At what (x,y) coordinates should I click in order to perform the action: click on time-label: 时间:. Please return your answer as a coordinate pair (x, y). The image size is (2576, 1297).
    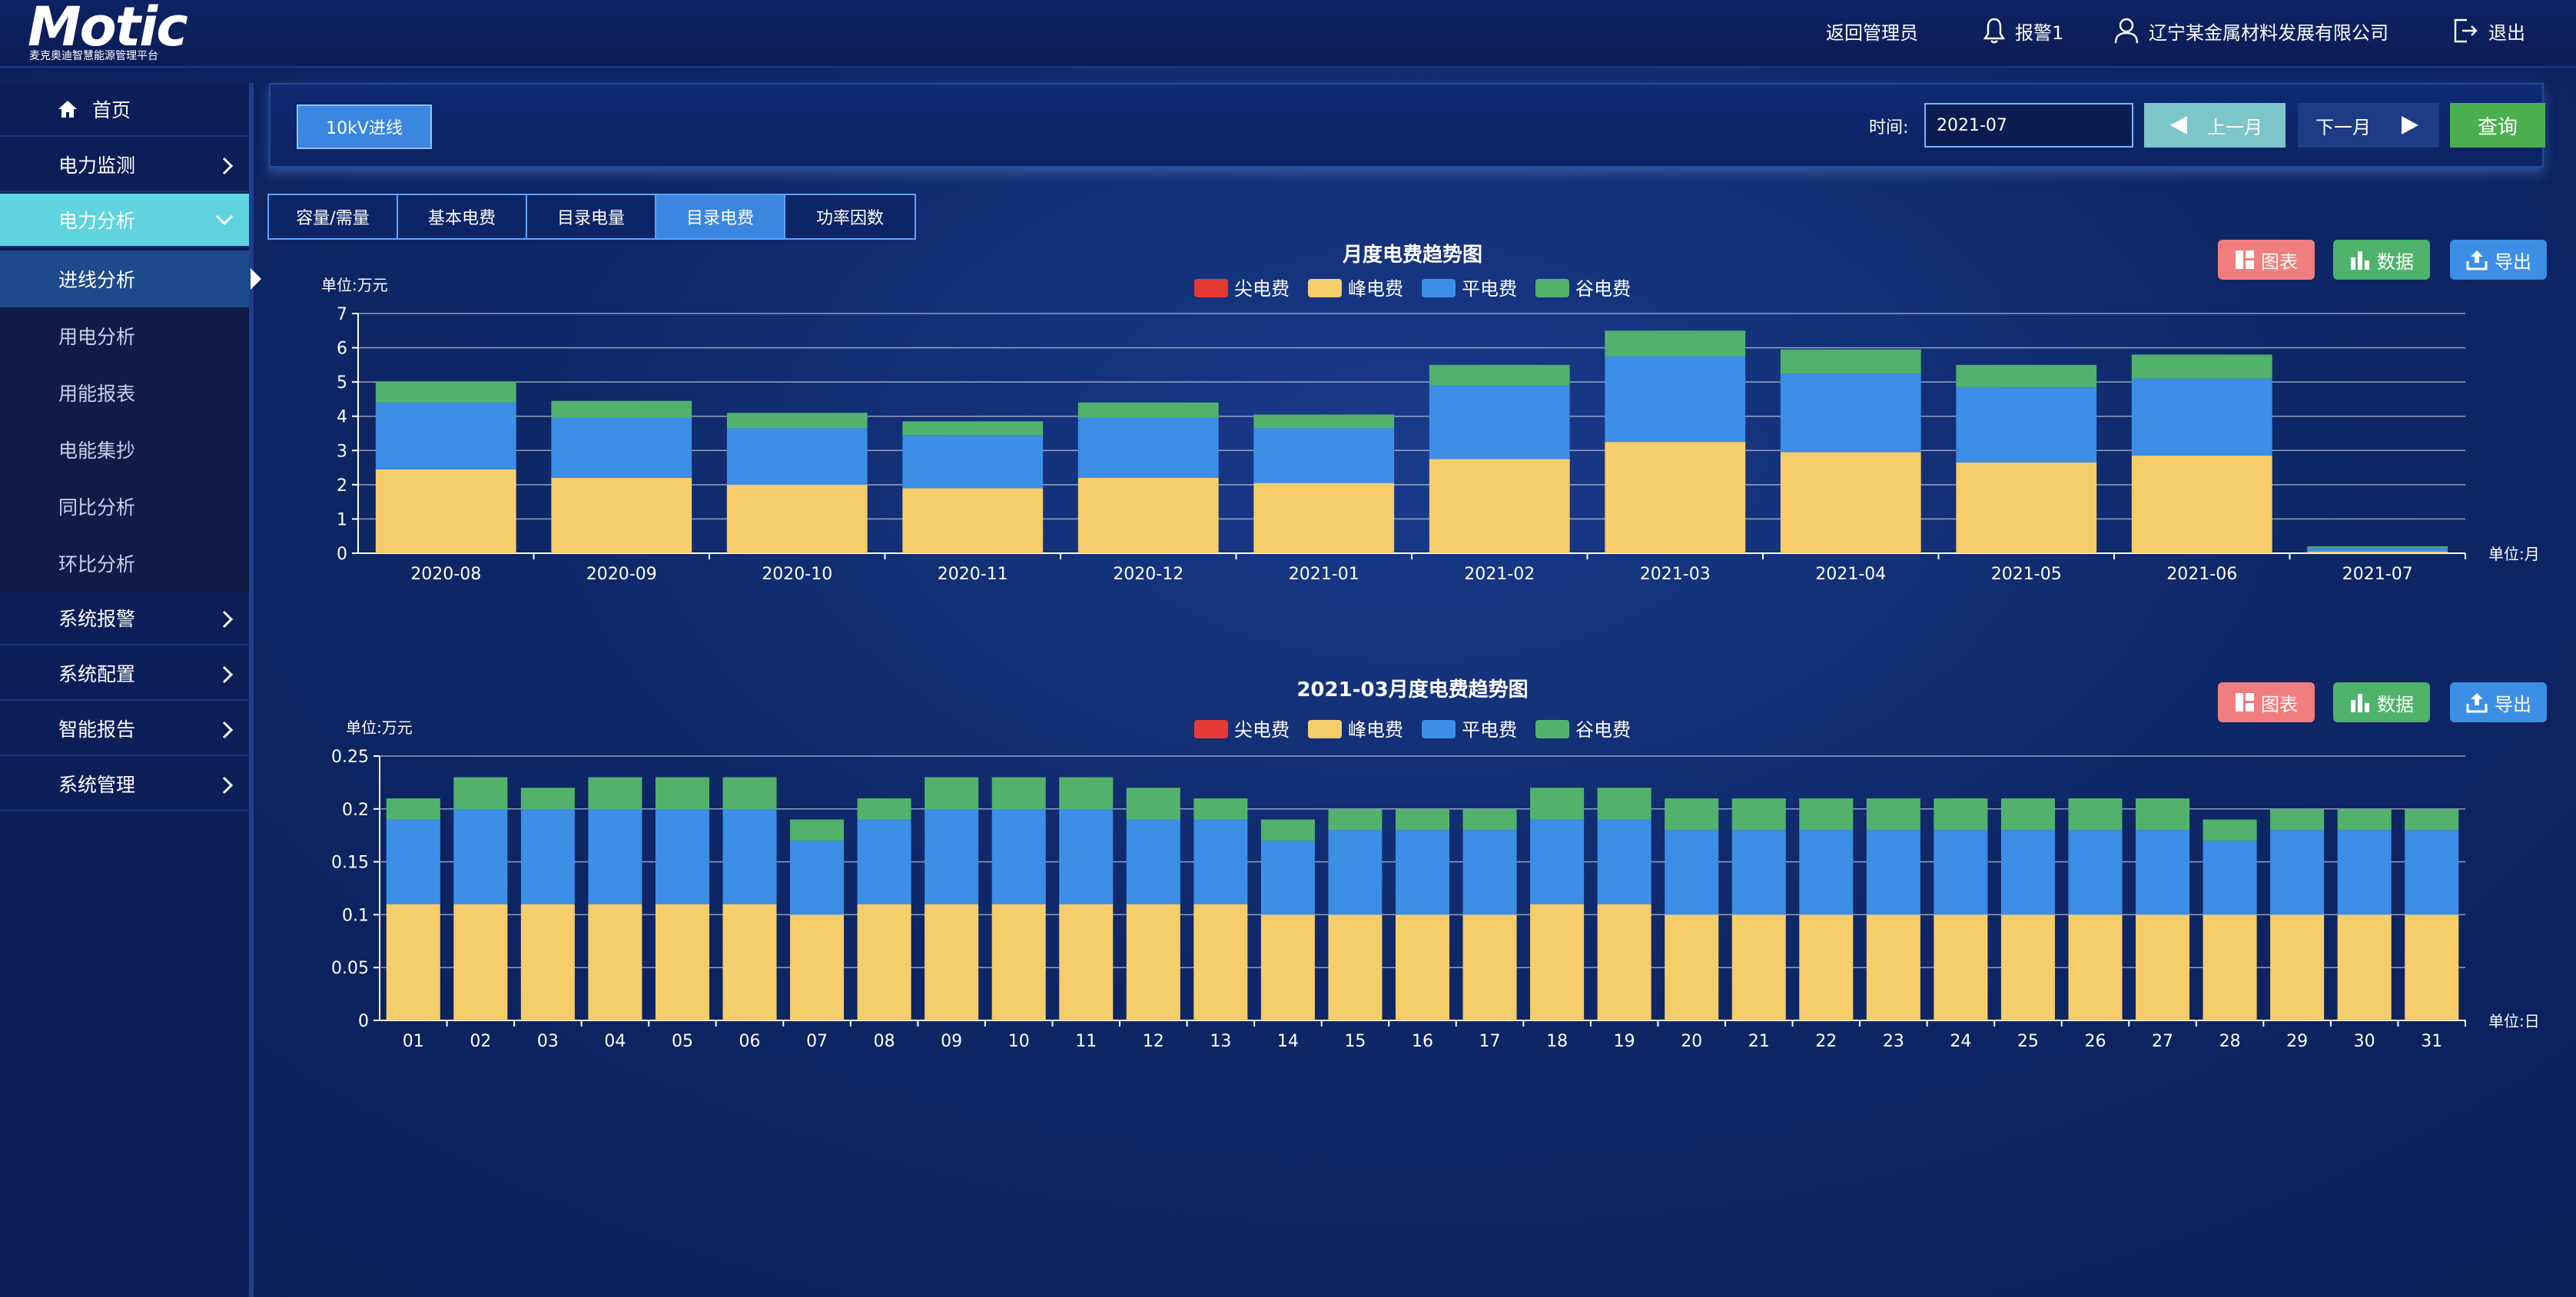
    Looking at the image, I should click on (1889, 128).